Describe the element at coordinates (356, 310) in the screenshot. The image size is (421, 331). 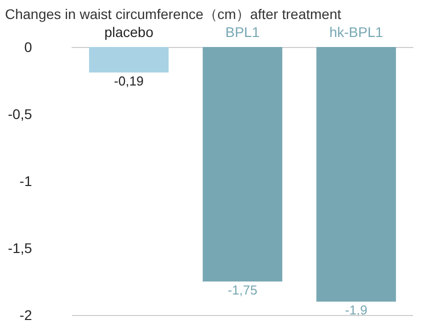
I see `data-label: -1,9` at that location.